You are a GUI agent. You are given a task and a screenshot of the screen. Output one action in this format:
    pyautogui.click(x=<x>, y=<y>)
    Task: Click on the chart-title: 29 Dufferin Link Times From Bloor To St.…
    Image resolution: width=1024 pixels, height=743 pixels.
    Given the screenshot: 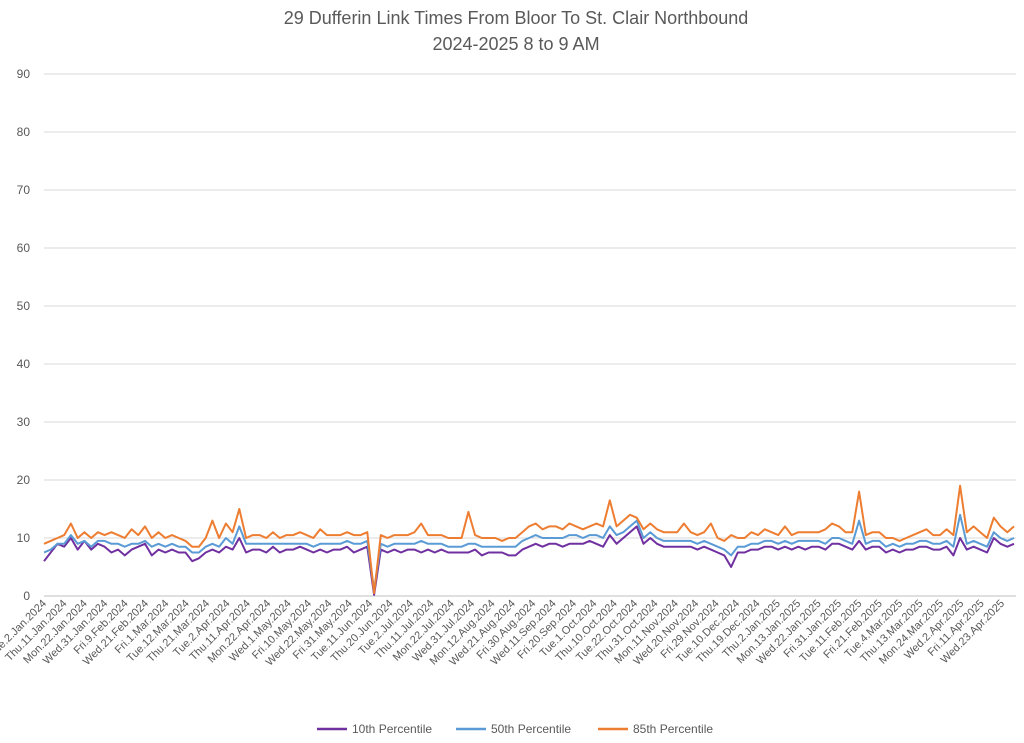 What is the action you would take?
    pyautogui.click(x=516, y=18)
    